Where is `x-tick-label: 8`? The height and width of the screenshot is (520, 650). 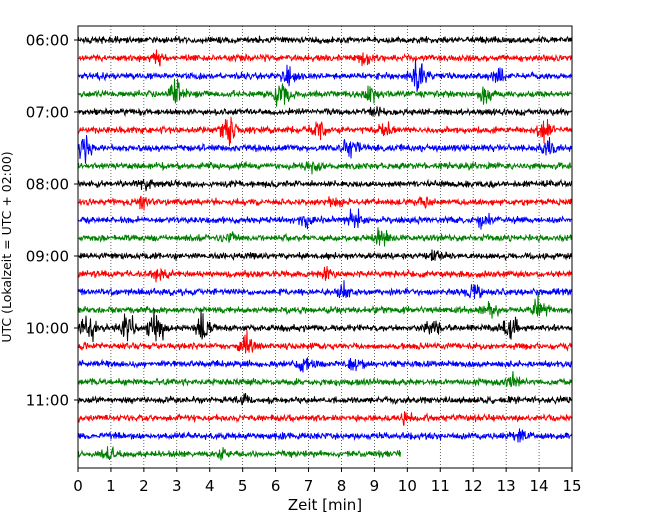 x-tick-label: 8 is located at coordinates (342, 486).